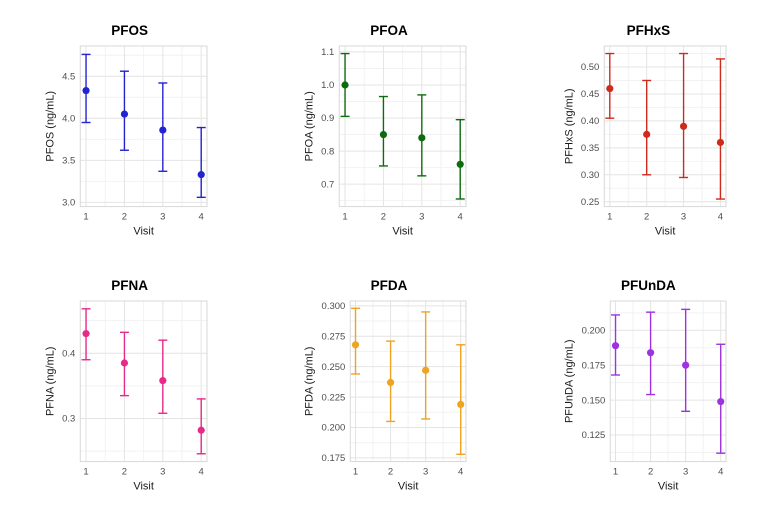 The image size is (778, 509). What do you see at coordinates (590, 148) in the screenshot?
I see `y-tick-label: 0.35` at bounding box center [590, 148].